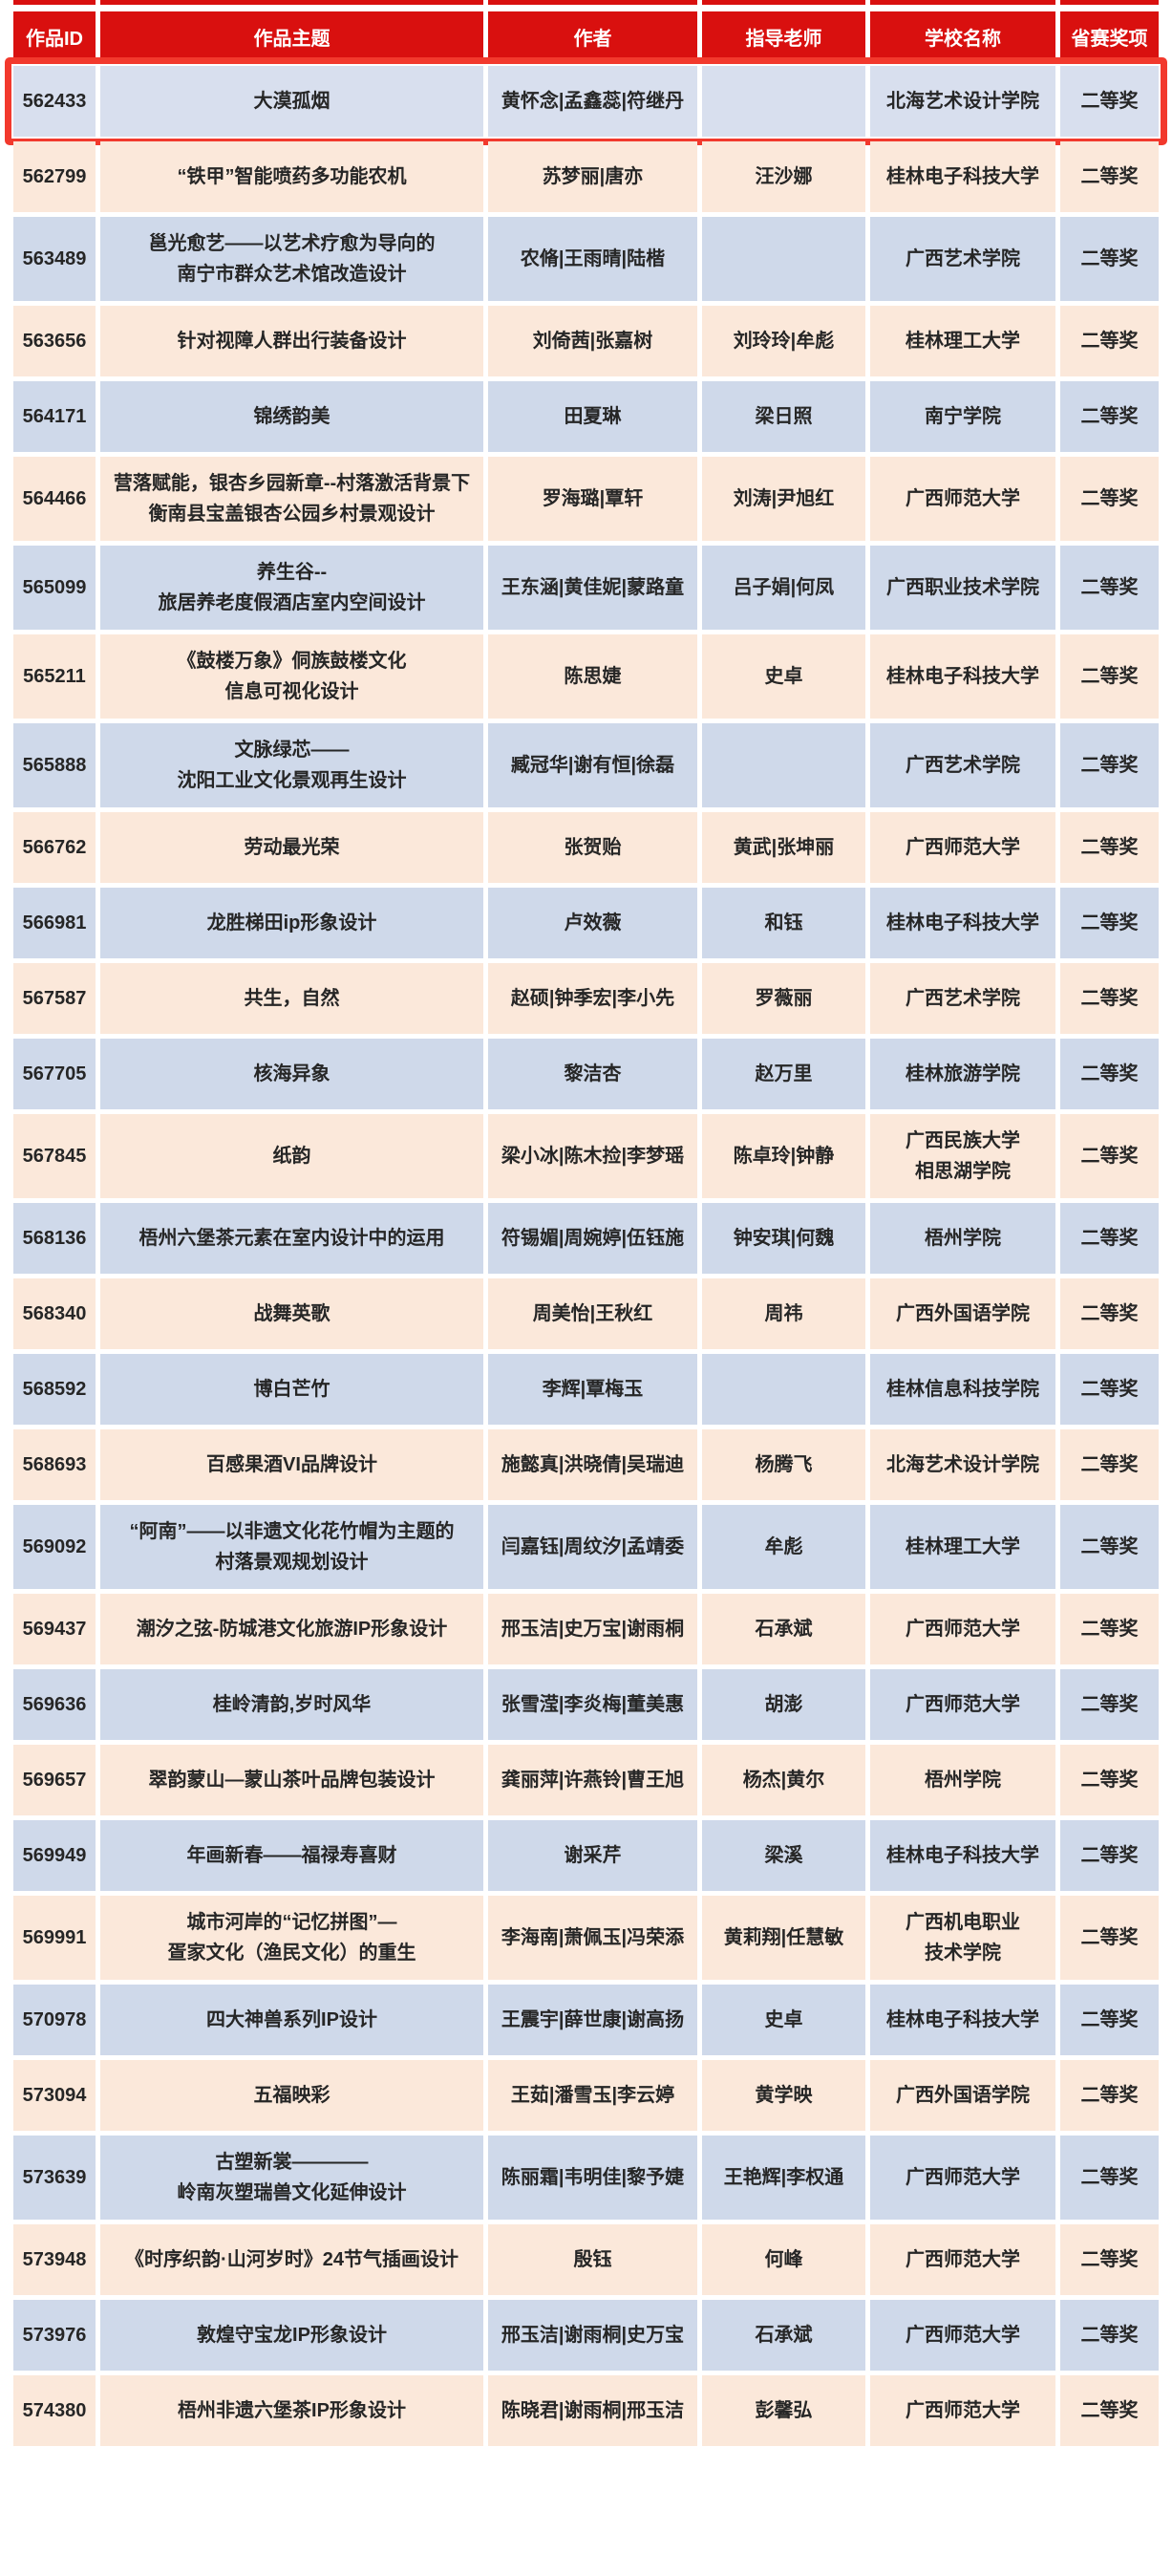 This screenshot has height=2576, width=1172. What do you see at coordinates (592, 1780) in the screenshot?
I see `cell-authors: 龚丽萍|许燕铃|曹王旭` at bounding box center [592, 1780].